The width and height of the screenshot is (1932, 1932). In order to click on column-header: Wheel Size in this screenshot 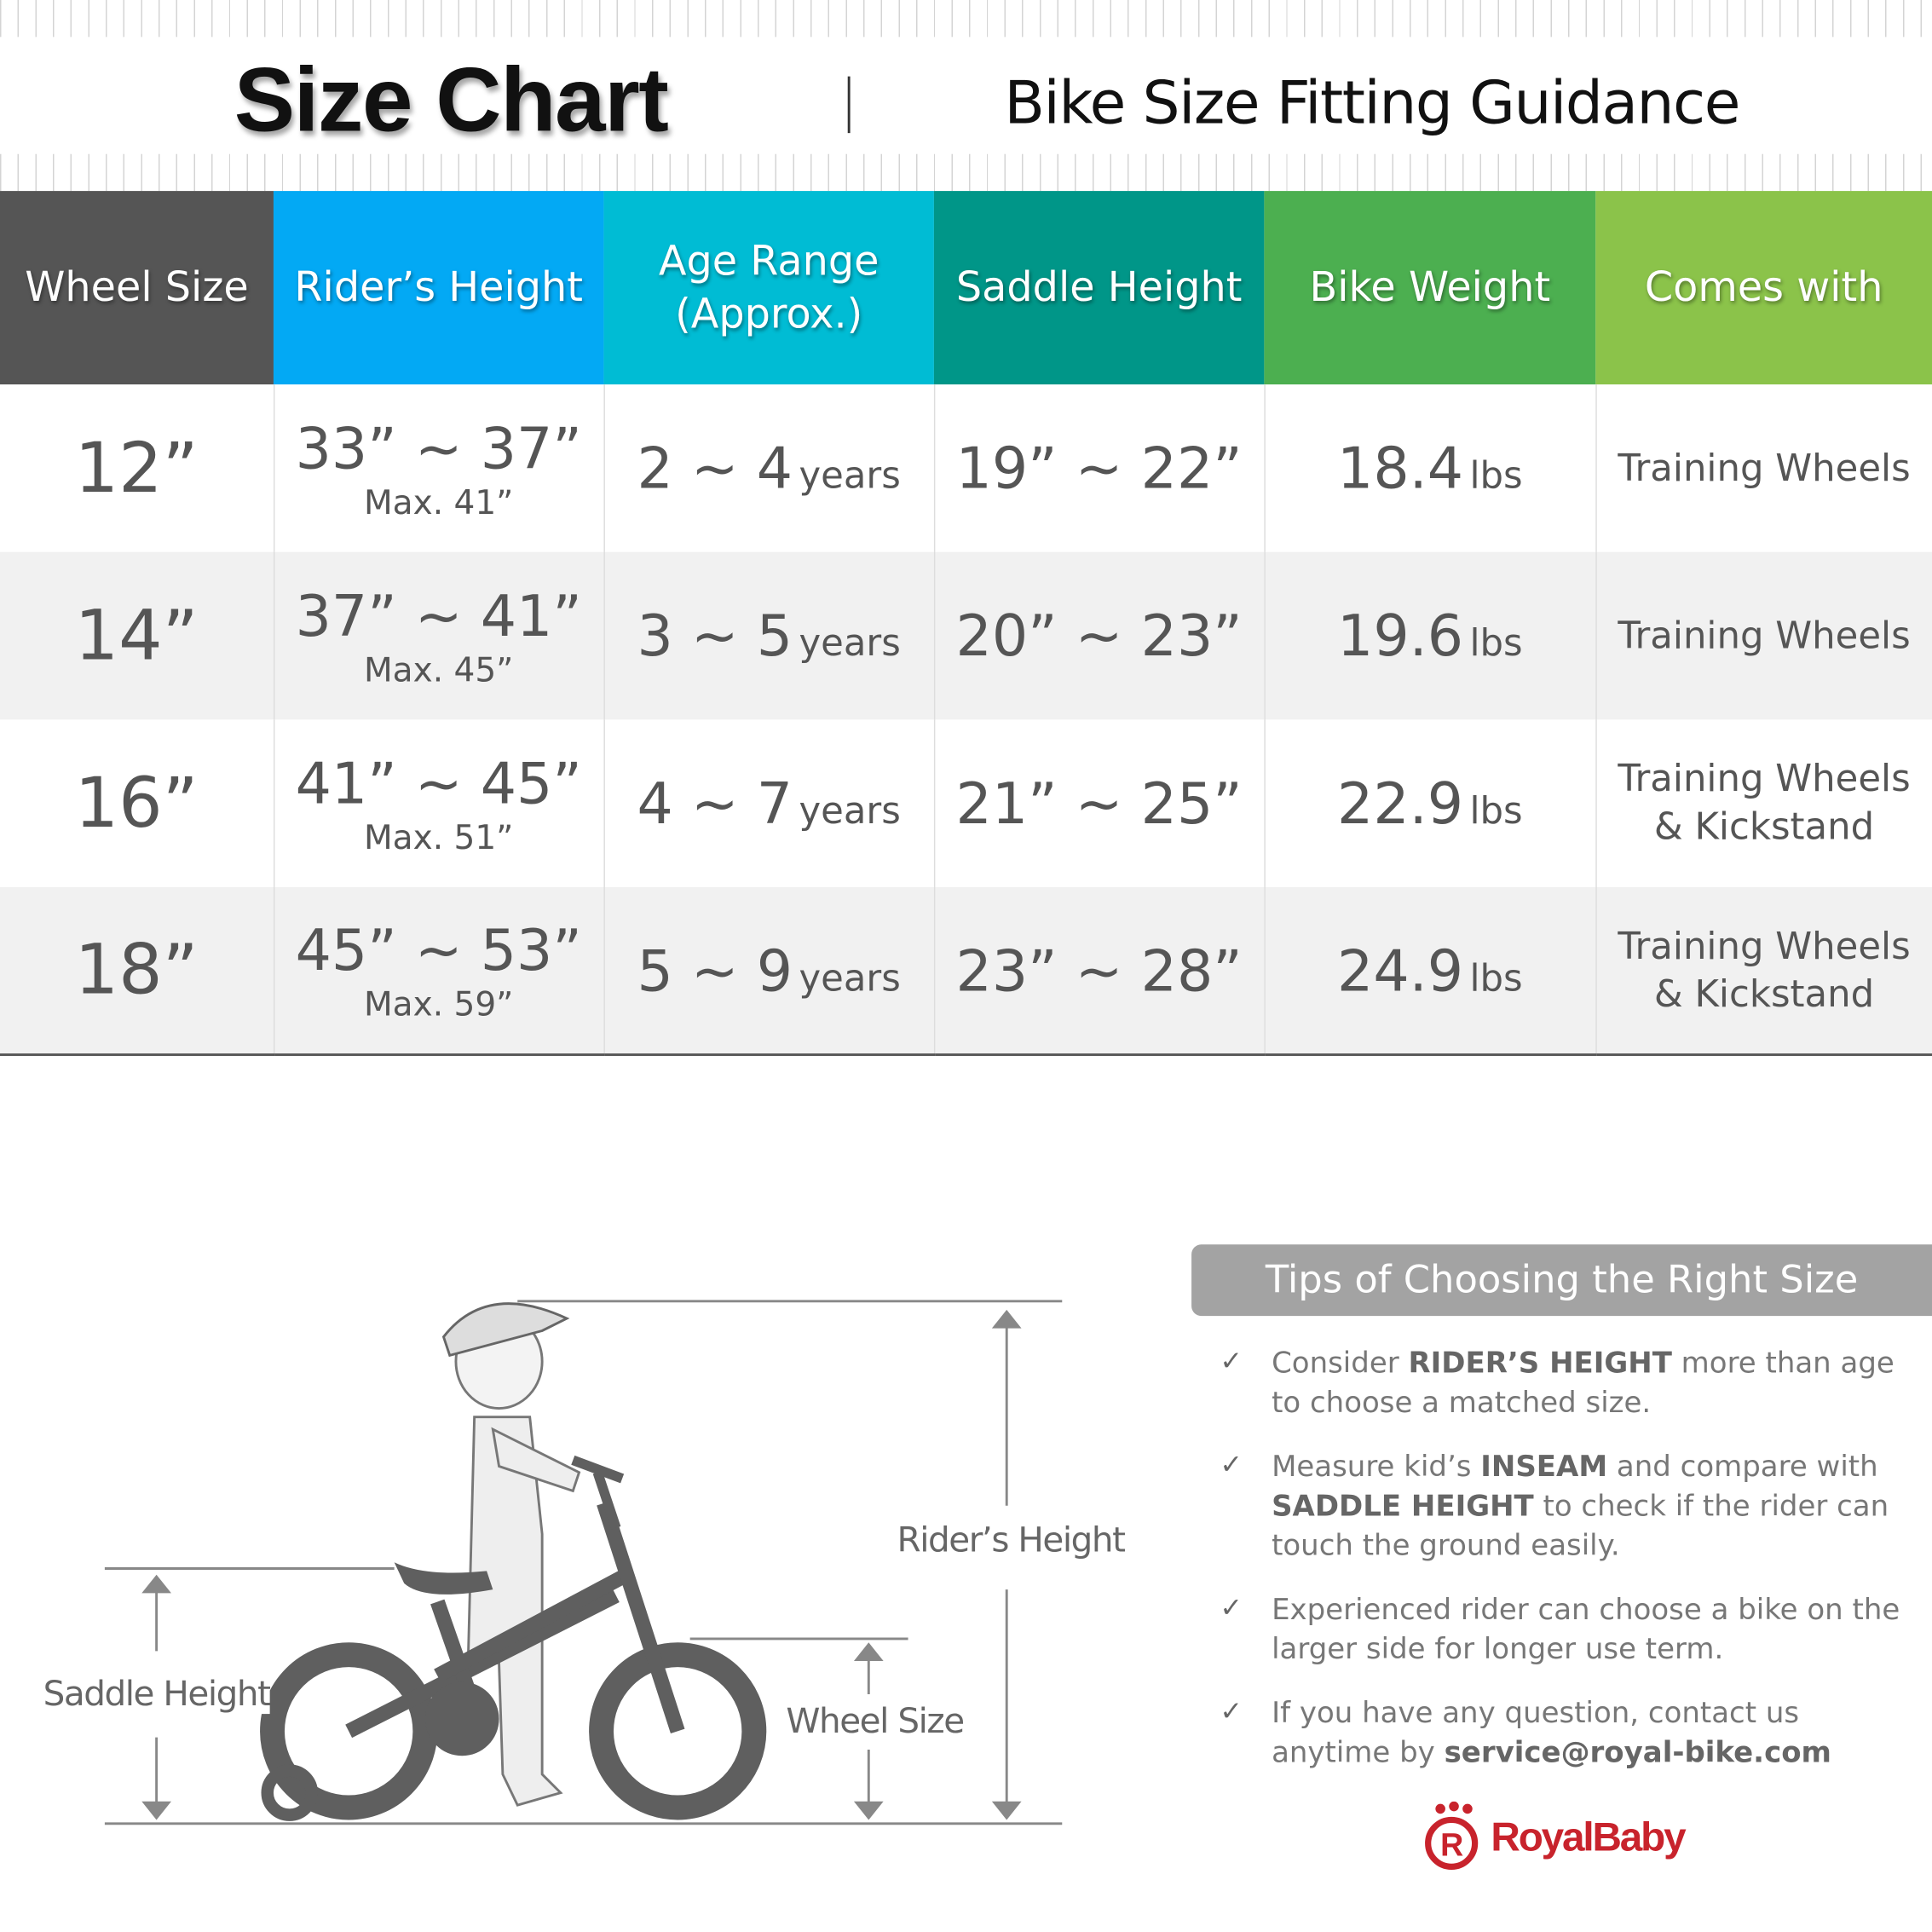, I will do `click(137, 288)`.